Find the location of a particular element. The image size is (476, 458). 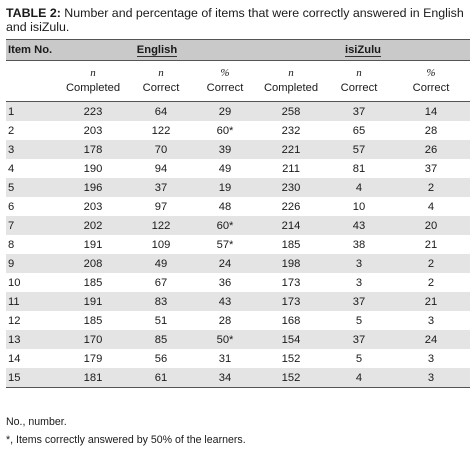

item-number-cell: 6 is located at coordinates (11, 206).